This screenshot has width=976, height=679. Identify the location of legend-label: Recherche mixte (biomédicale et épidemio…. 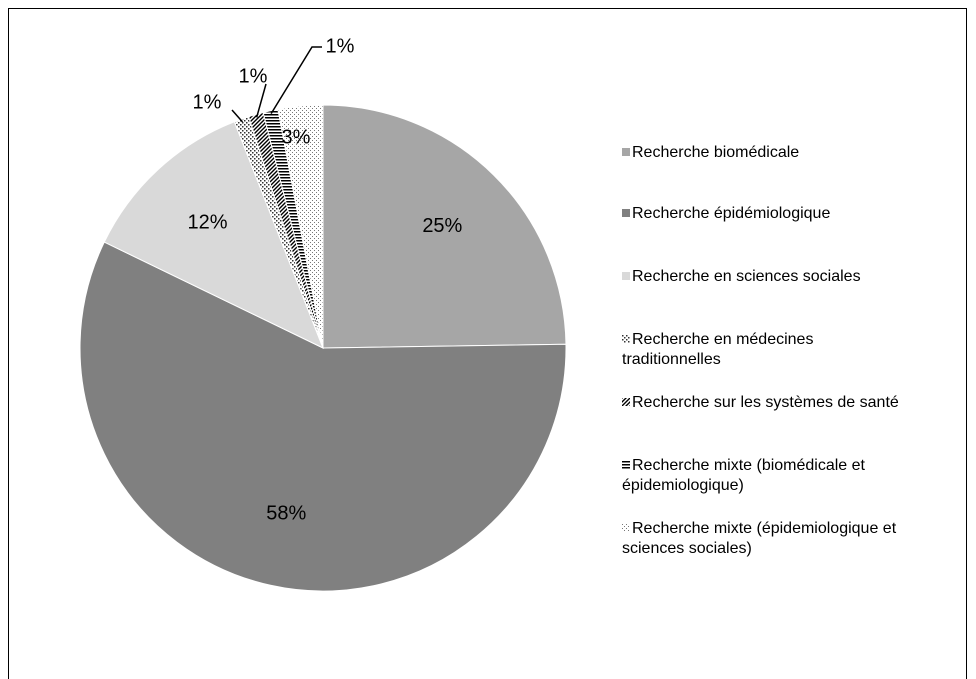
(743, 475).